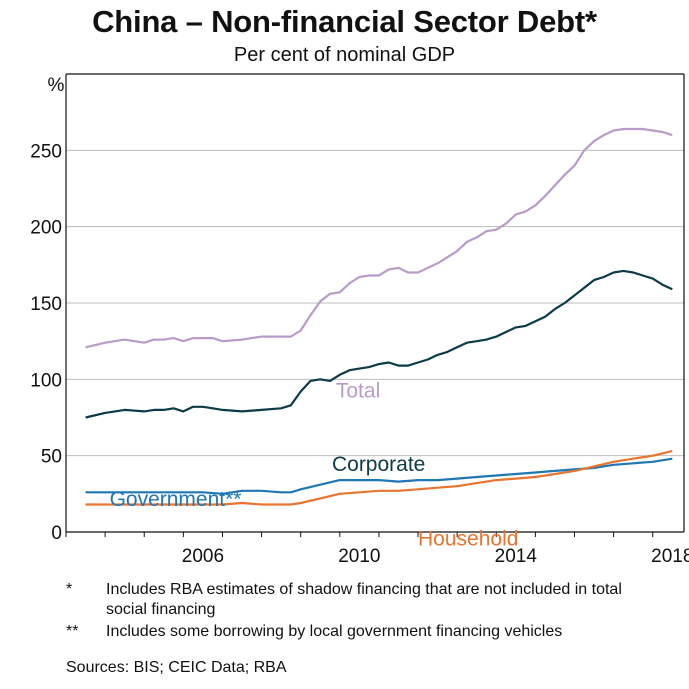 The image size is (689, 689). Describe the element at coordinates (46, 380) in the screenshot. I see `y-tick-label: 100` at that location.